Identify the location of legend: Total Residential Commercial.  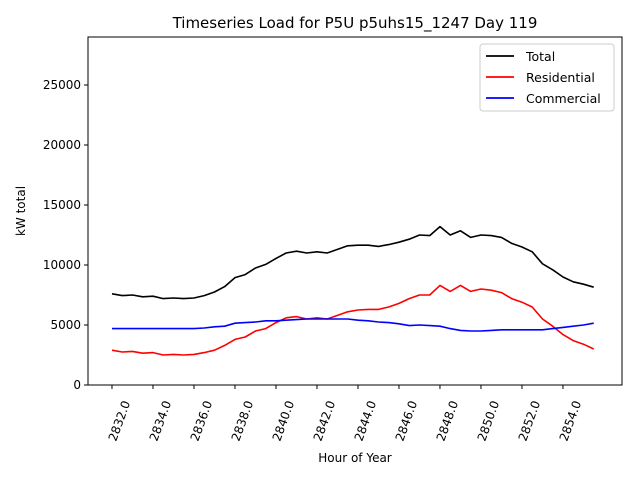
(547, 77).